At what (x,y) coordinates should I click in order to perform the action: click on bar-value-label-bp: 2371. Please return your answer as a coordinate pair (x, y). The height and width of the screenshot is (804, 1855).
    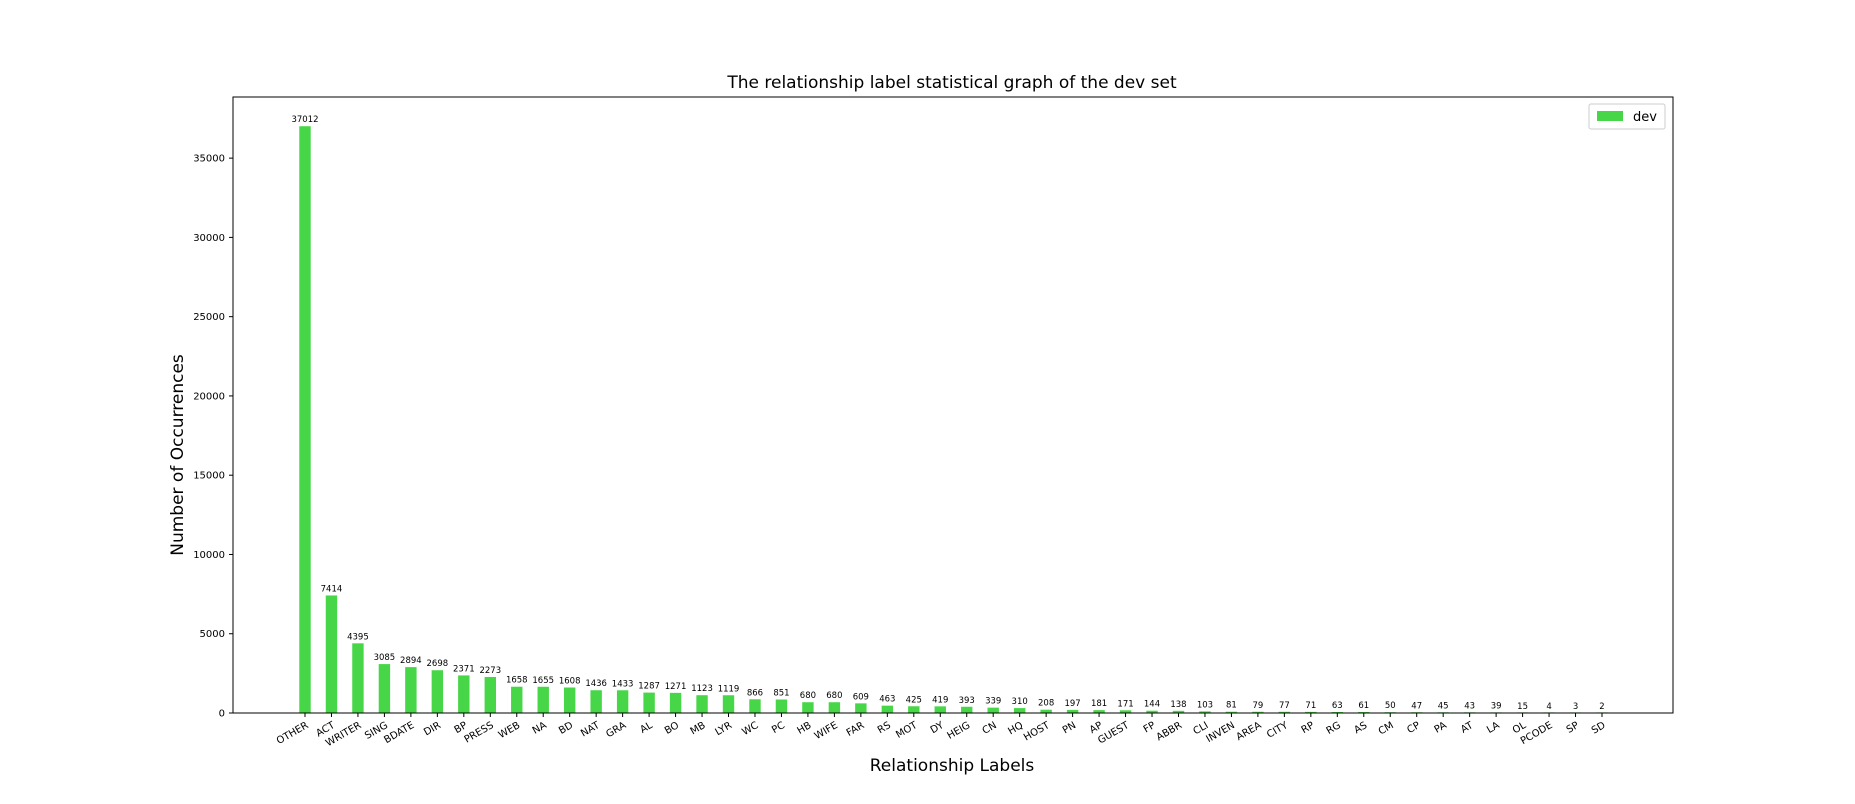
    Looking at the image, I should click on (464, 669).